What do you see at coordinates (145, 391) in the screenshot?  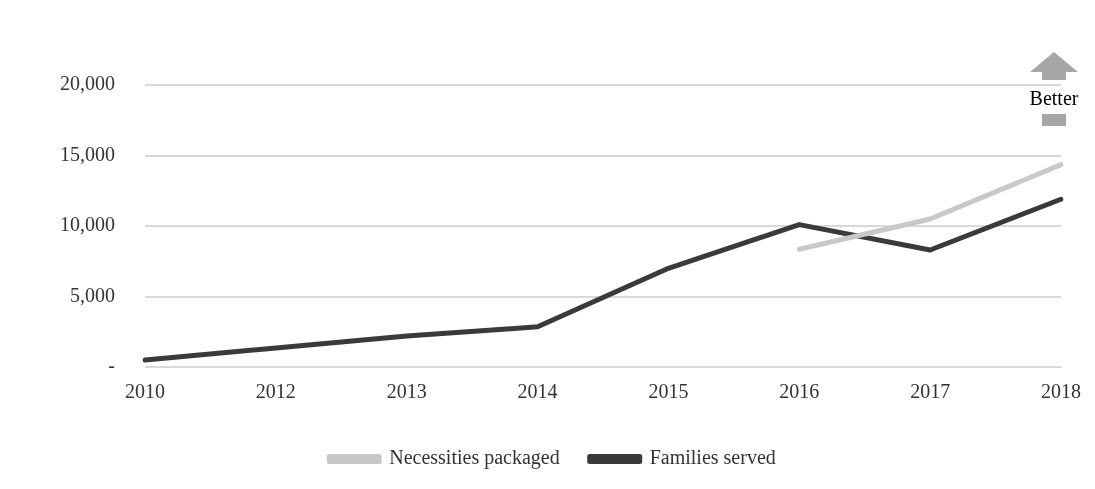 I see `x-tick-label: 2010` at bounding box center [145, 391].